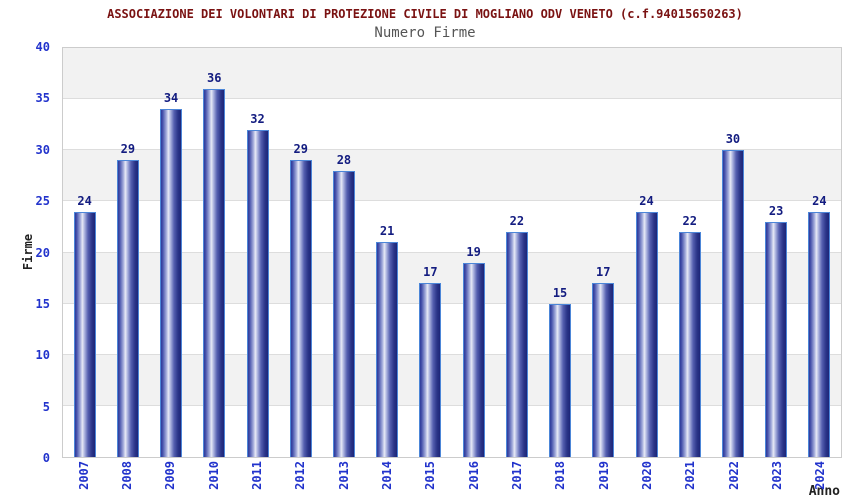 The image size is (850, 500). What do you see at coordinates (824, 491) in the screenshot?
I see `x-axis-title: Anno` at bounding box center [824, 491].